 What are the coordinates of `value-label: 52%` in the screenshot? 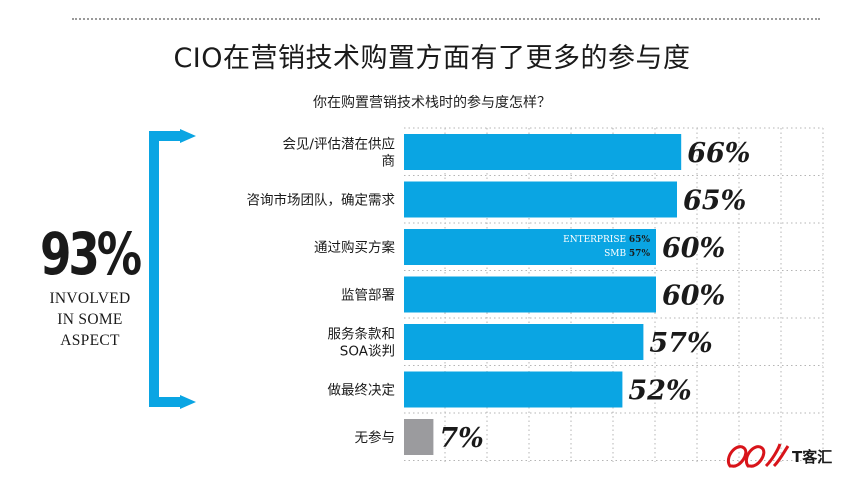 It's located at (659, 391).